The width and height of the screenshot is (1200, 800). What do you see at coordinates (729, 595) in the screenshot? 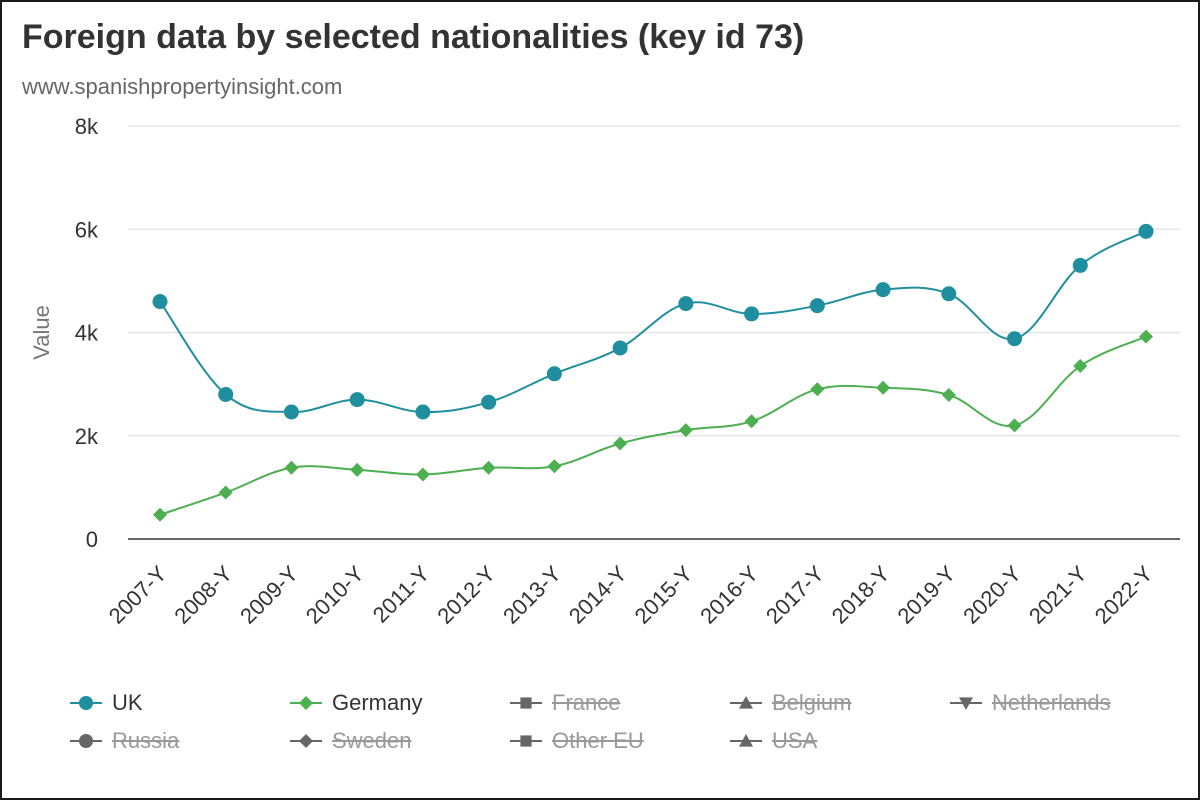
I see `x-tick-label: 2016-Y` at bounding box center [729, 595].